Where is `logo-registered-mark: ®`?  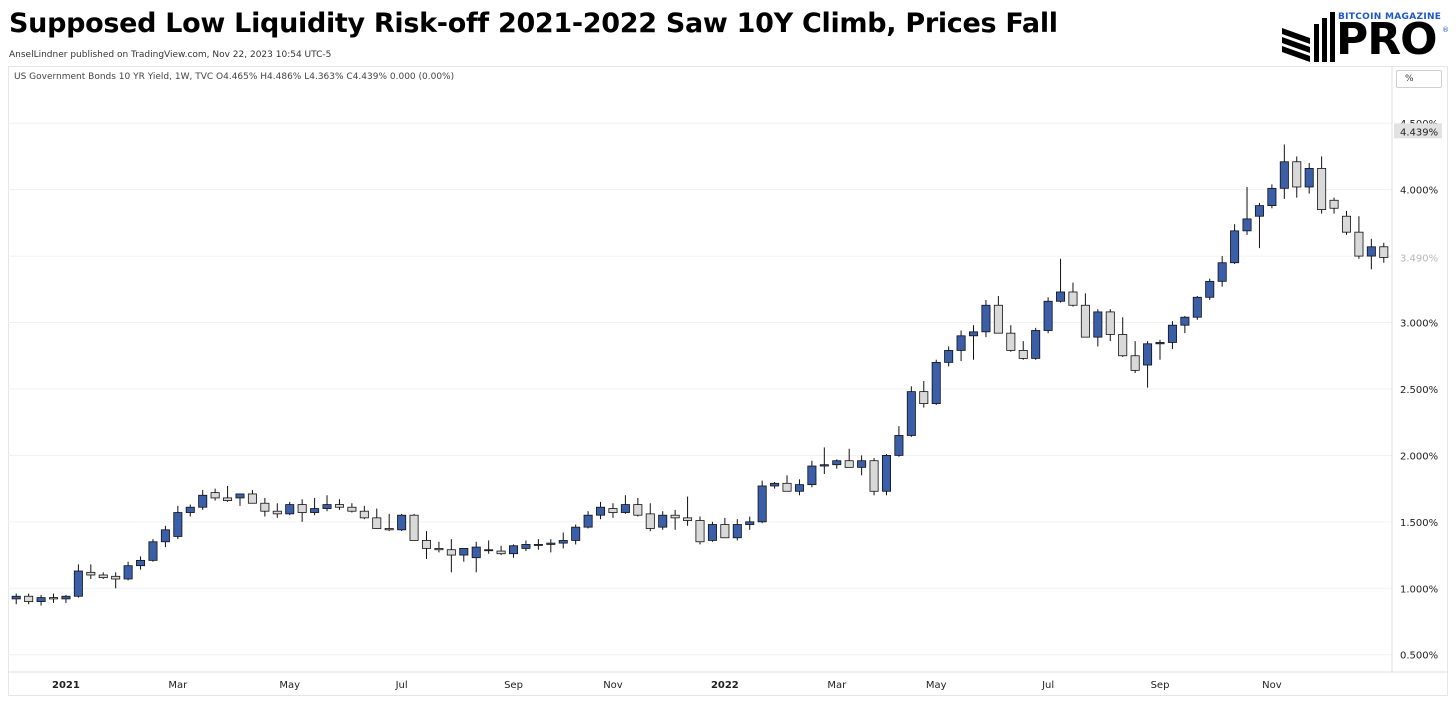
logo-registered-mark: ® is located at coordinates (1445, 30).